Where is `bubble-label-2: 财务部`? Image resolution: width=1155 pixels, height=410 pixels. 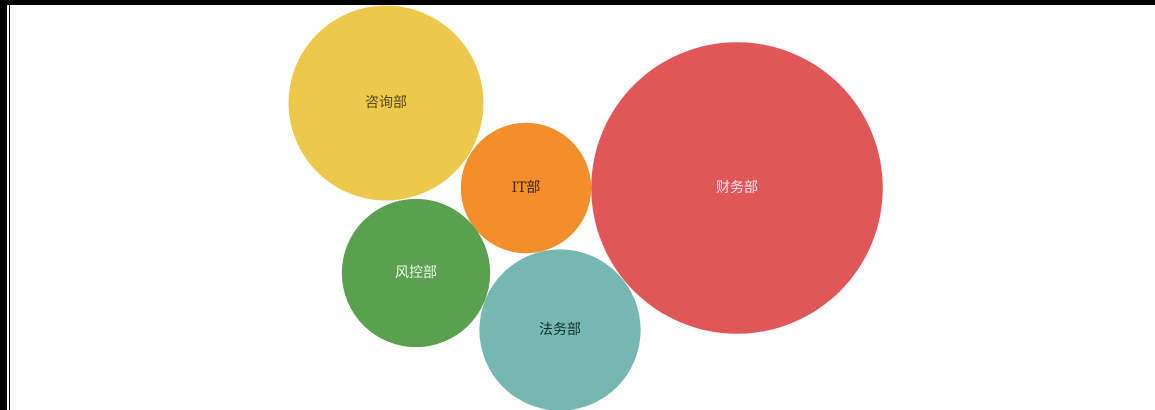
bubble-label-2: 财务部 is located at coordinates (737, 188).